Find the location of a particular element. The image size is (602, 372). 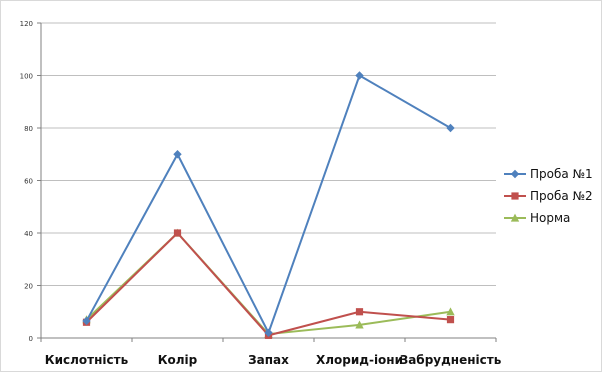

x-tick-label: Колір is located at coordinates (178, 360).